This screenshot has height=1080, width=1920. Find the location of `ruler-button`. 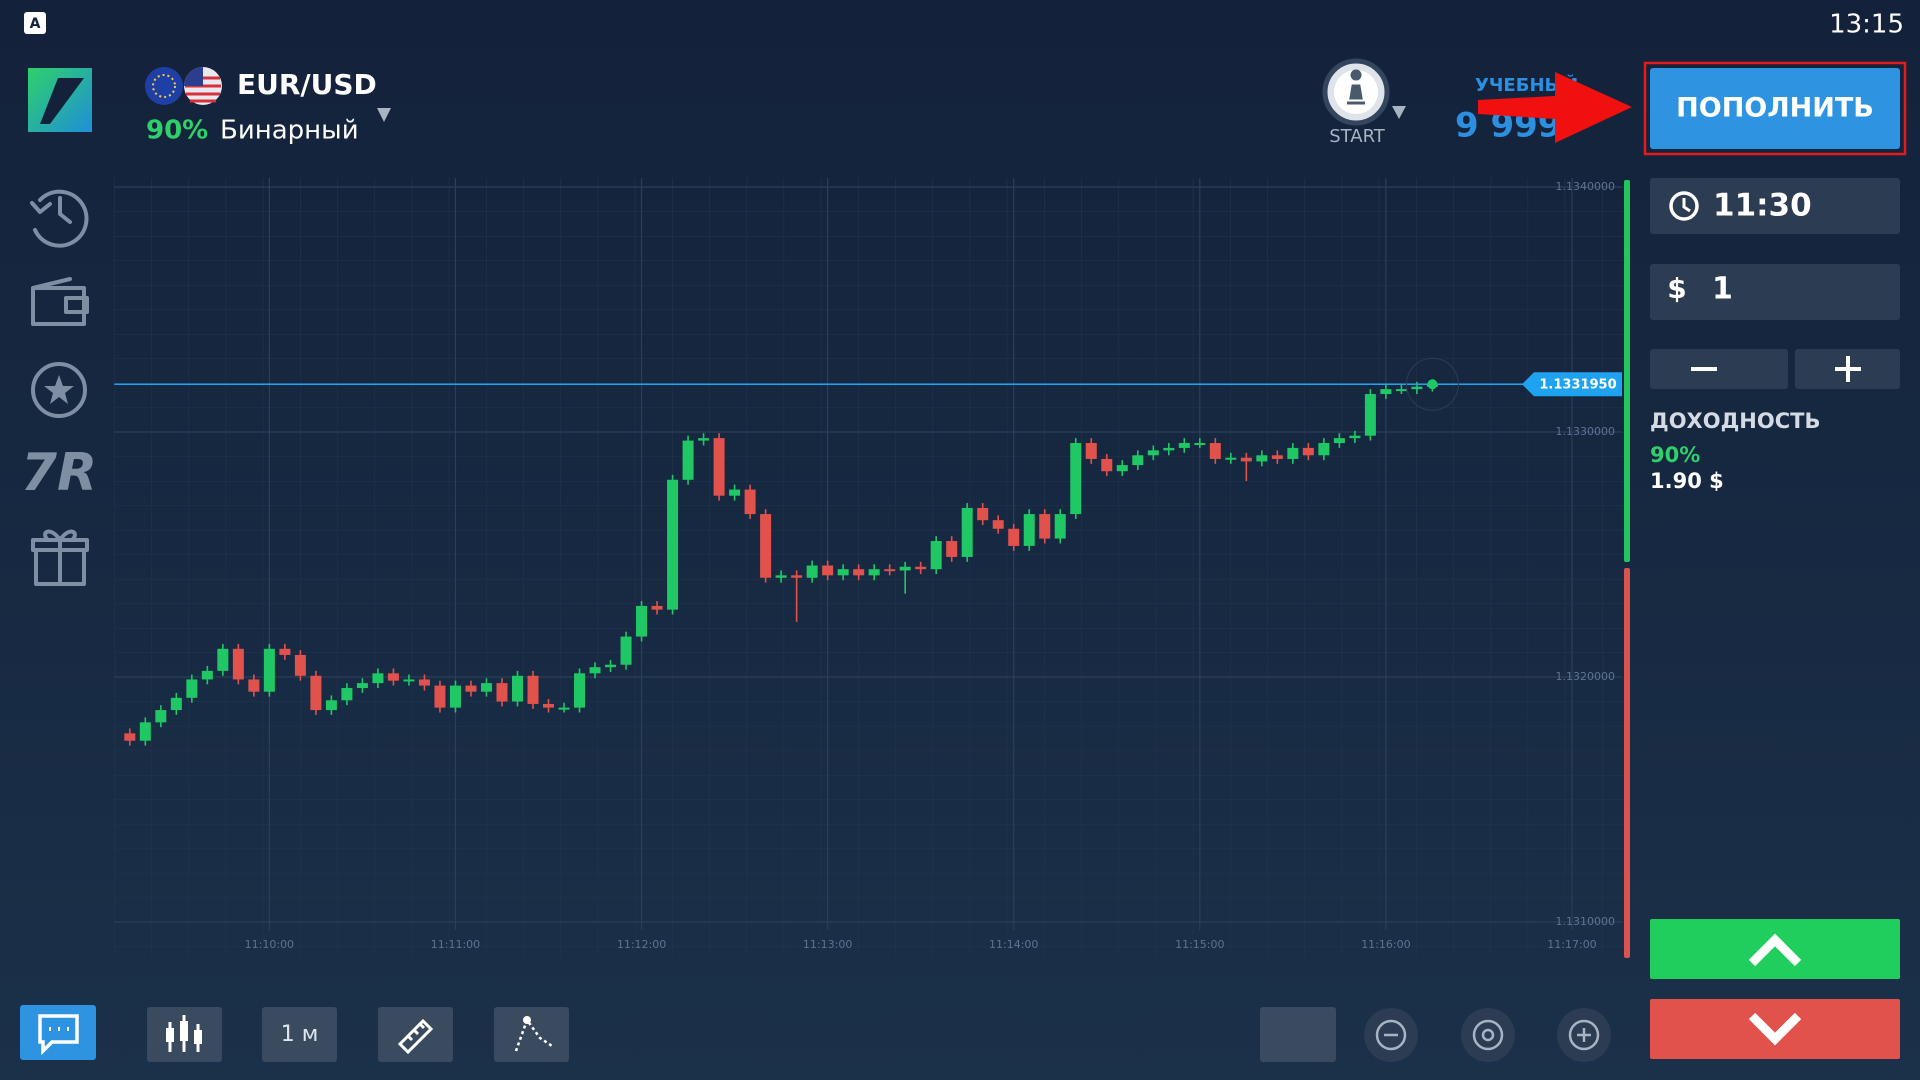

ruler-button is located at coordinates (415, 1034).